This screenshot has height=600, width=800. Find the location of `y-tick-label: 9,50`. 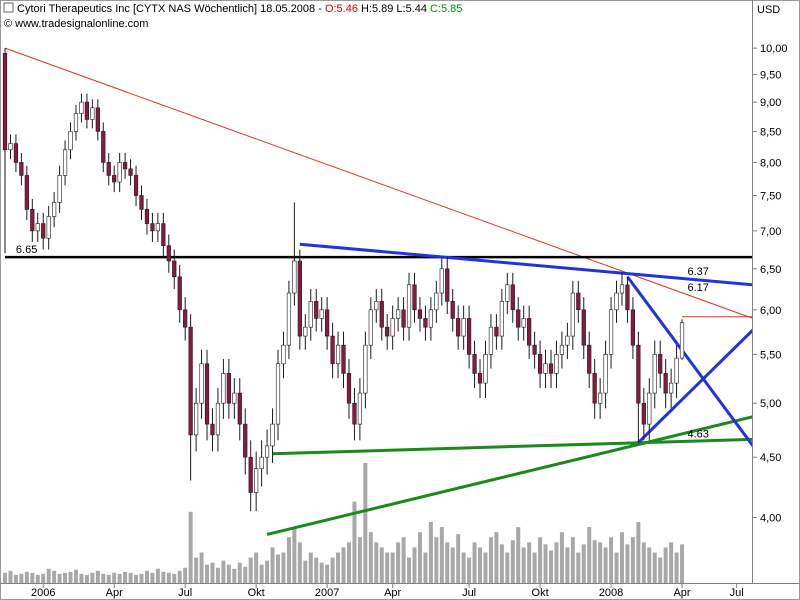

y-tick-label: 9,50 is located at coordinates (770, 75).